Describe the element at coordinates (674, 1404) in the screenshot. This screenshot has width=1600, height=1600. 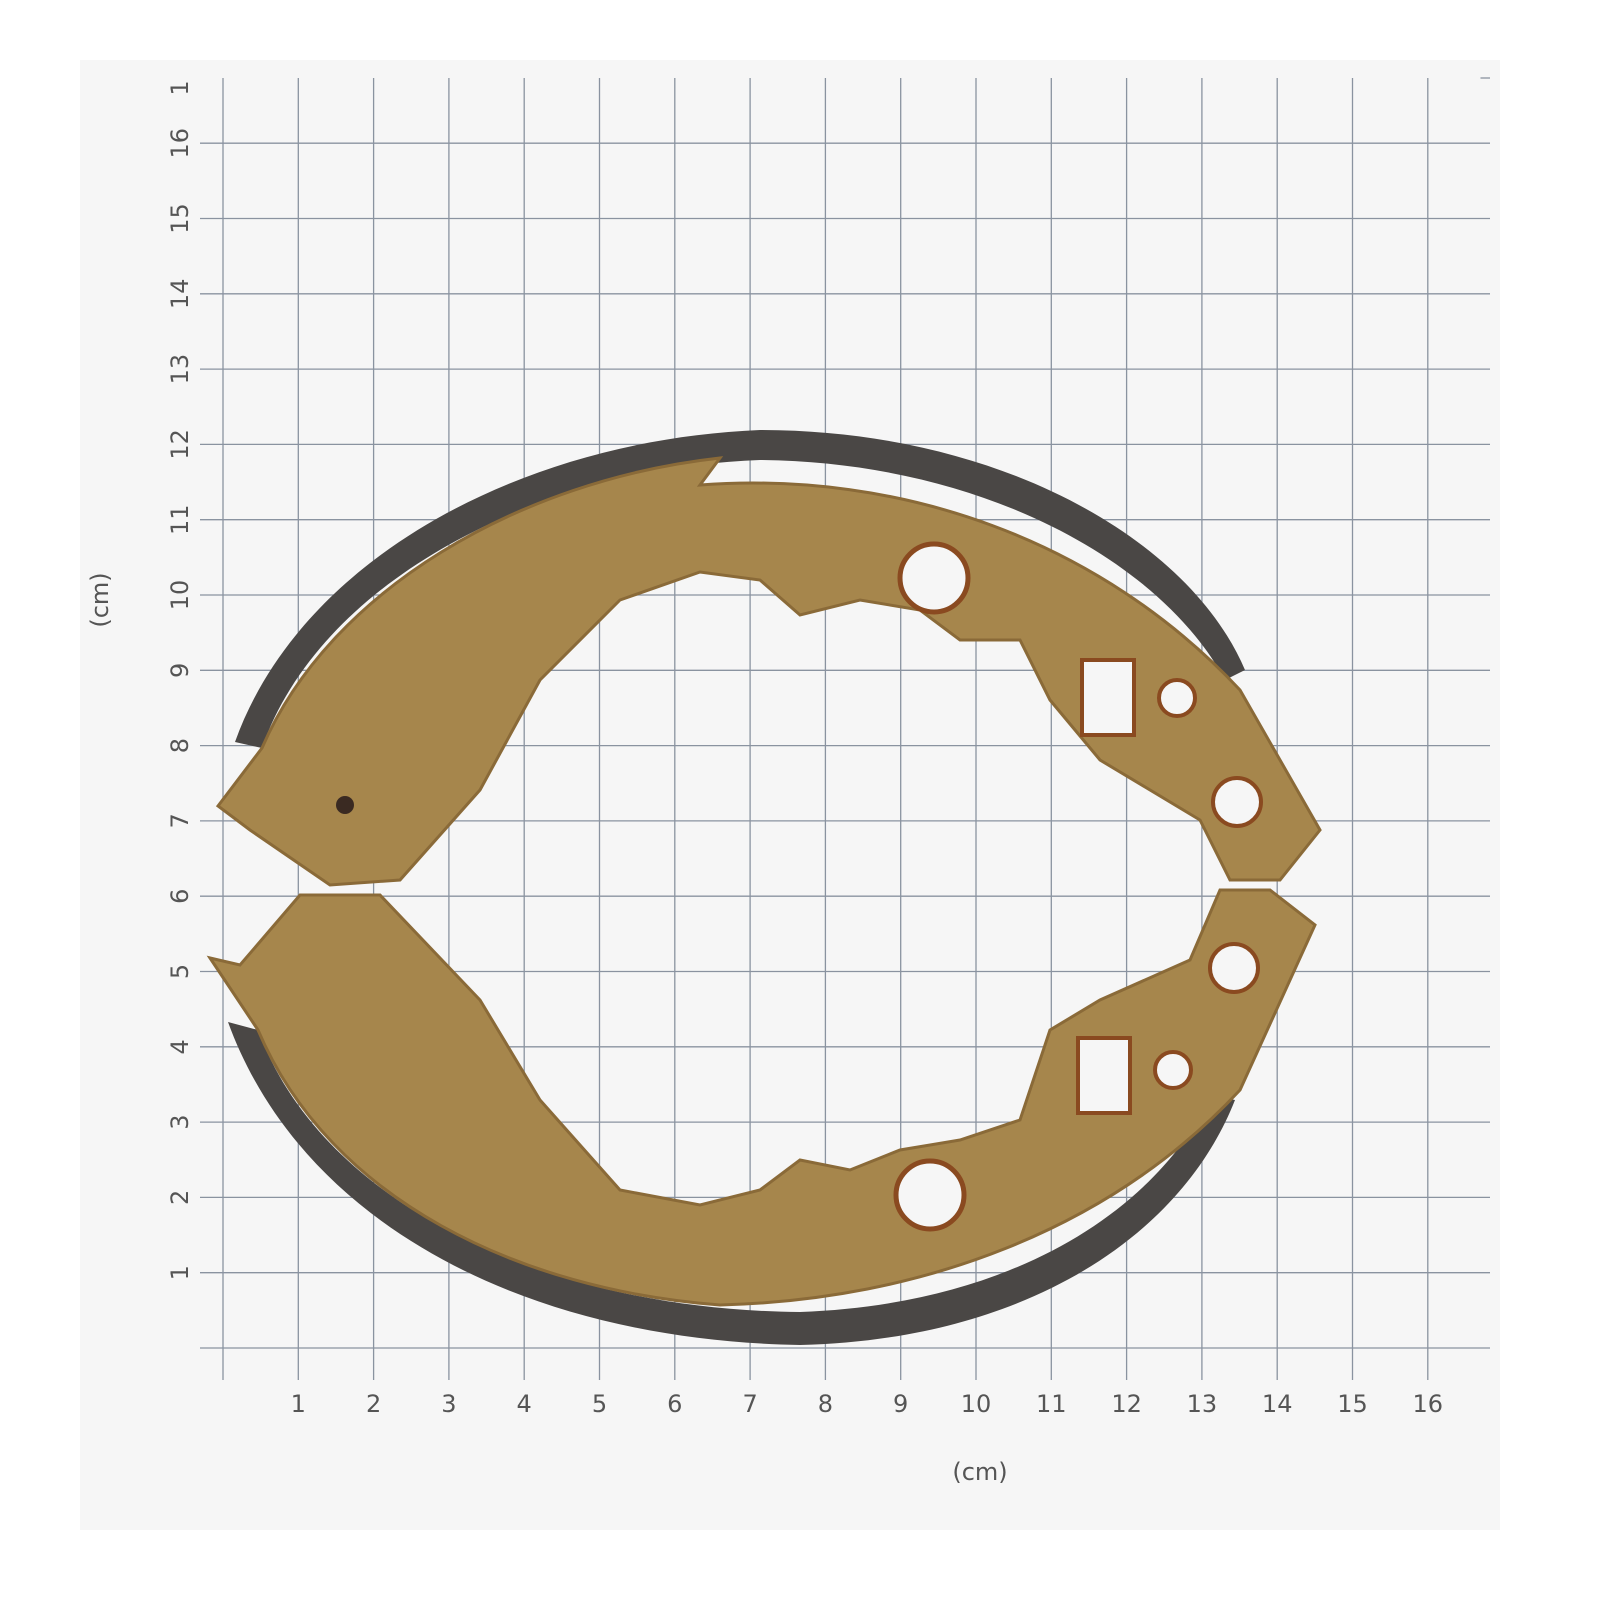
I see `x-tick-label: 6` at that location.